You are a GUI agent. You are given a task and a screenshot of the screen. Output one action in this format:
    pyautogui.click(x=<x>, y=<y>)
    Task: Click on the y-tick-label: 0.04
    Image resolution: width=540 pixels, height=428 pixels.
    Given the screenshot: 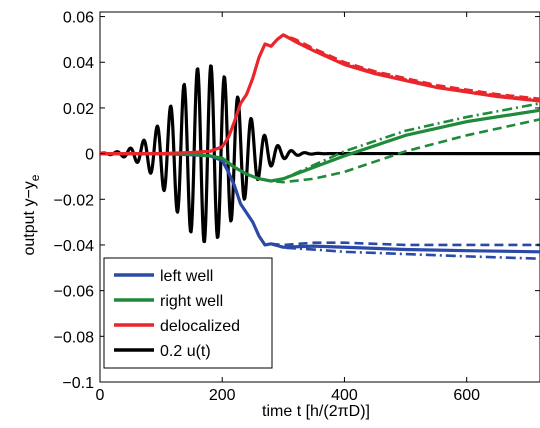 What is the action you would take?
    pyautogui.click(x=78, y=63)
    